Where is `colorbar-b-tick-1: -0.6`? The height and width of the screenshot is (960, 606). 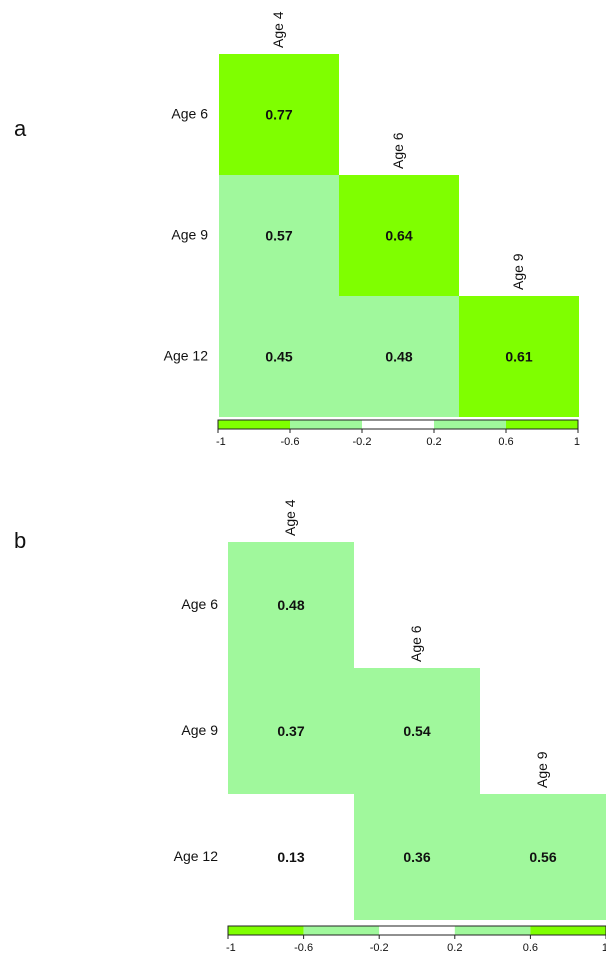
colorbar-b-tick-1: -0.6 is located at coordinates (303, 948).